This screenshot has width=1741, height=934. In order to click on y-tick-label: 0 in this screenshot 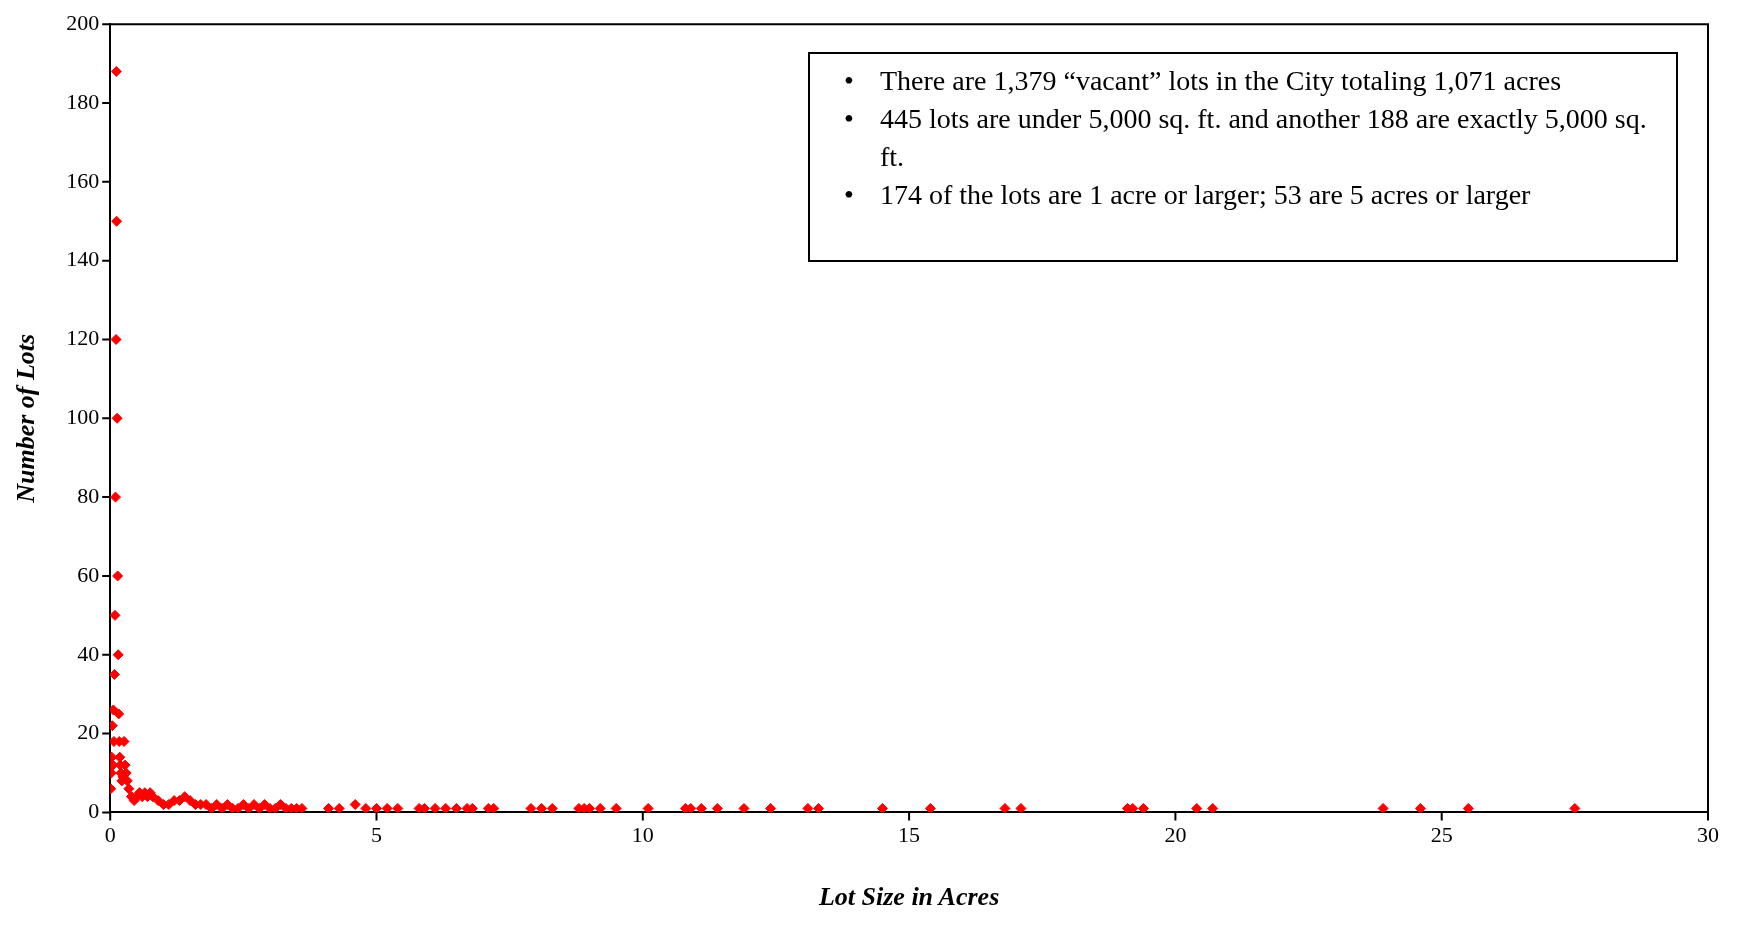, I will do `click(94, 811)`.